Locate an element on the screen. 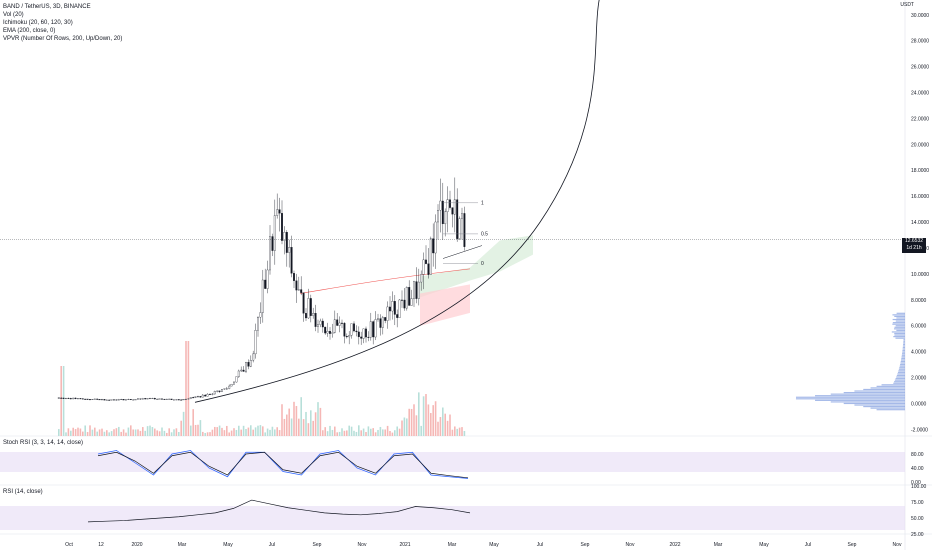 The image size is (932, 550). ema-legend: EMA (200, close, 0) is located at coordinates (29, 31).